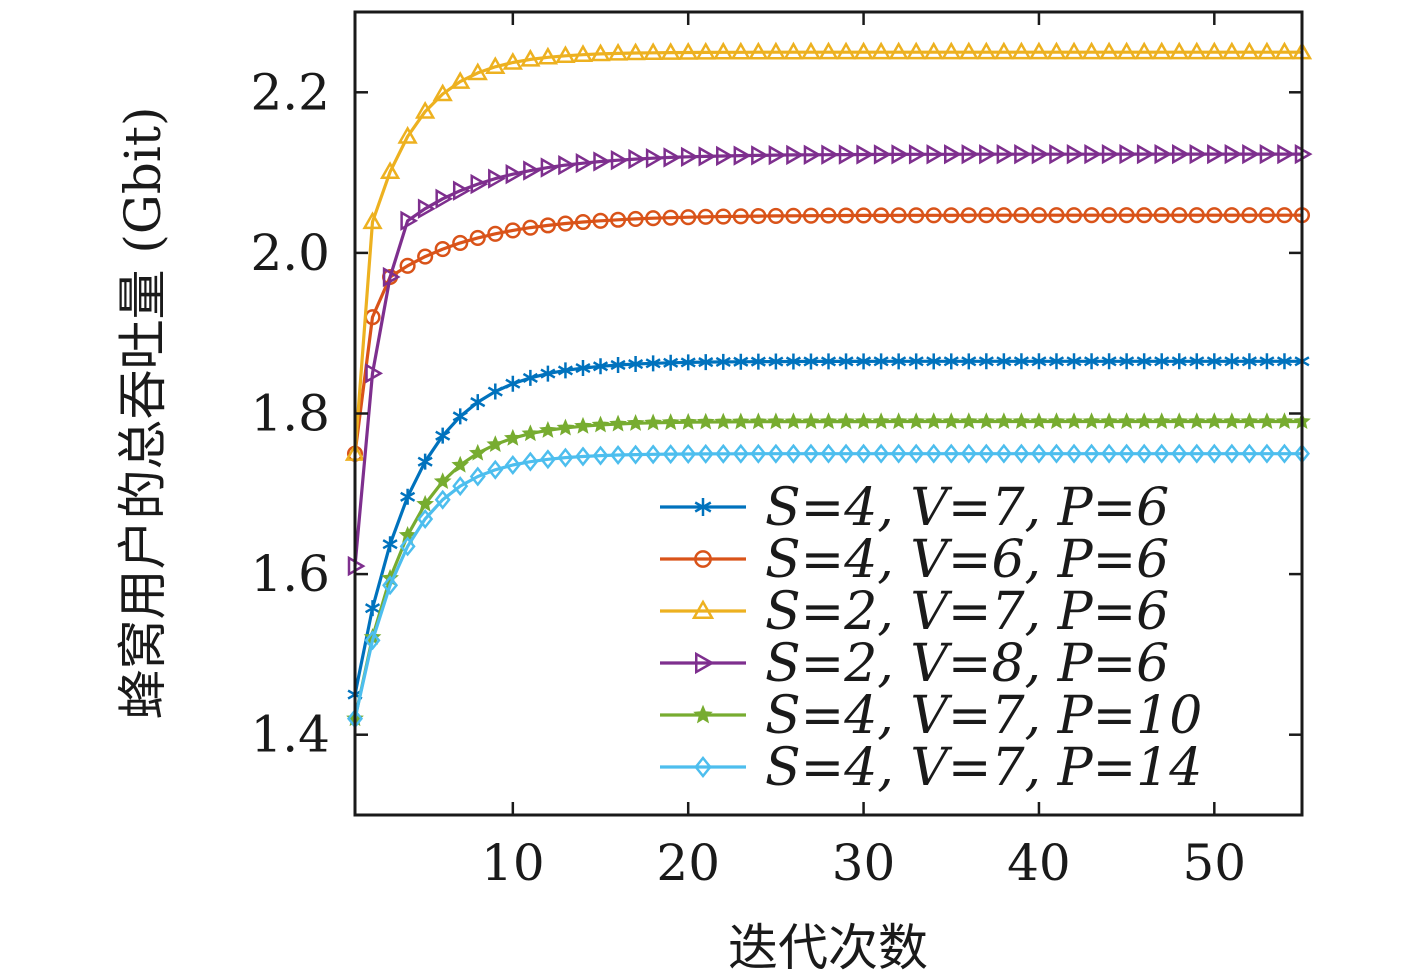 The width and height of the screenshot is (1417, 980). What do you see at coordinates (983, 716) in the screenshot?
I see `legend-label: S=4, V=7, P=10` at bounding box center [983, 716].